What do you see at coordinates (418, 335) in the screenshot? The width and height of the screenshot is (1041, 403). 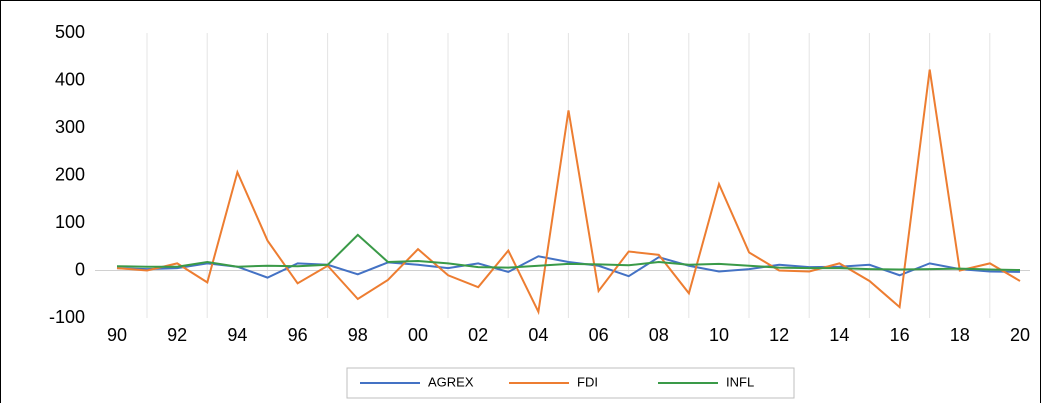 I see `x-tick-label: 00` at bounding box center [418, 335].